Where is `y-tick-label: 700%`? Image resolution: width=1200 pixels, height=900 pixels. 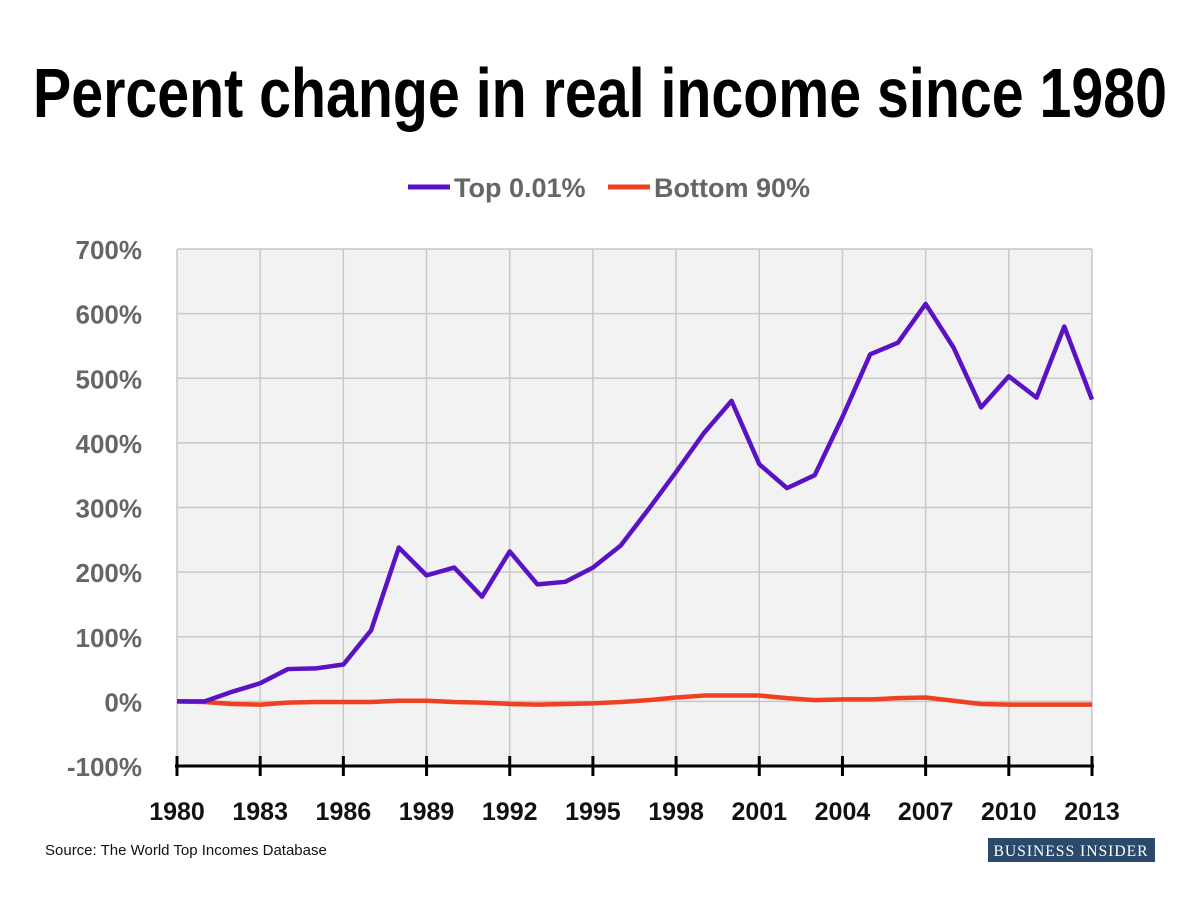
y-tick-label: 700% is located at coordinates (109, 250).